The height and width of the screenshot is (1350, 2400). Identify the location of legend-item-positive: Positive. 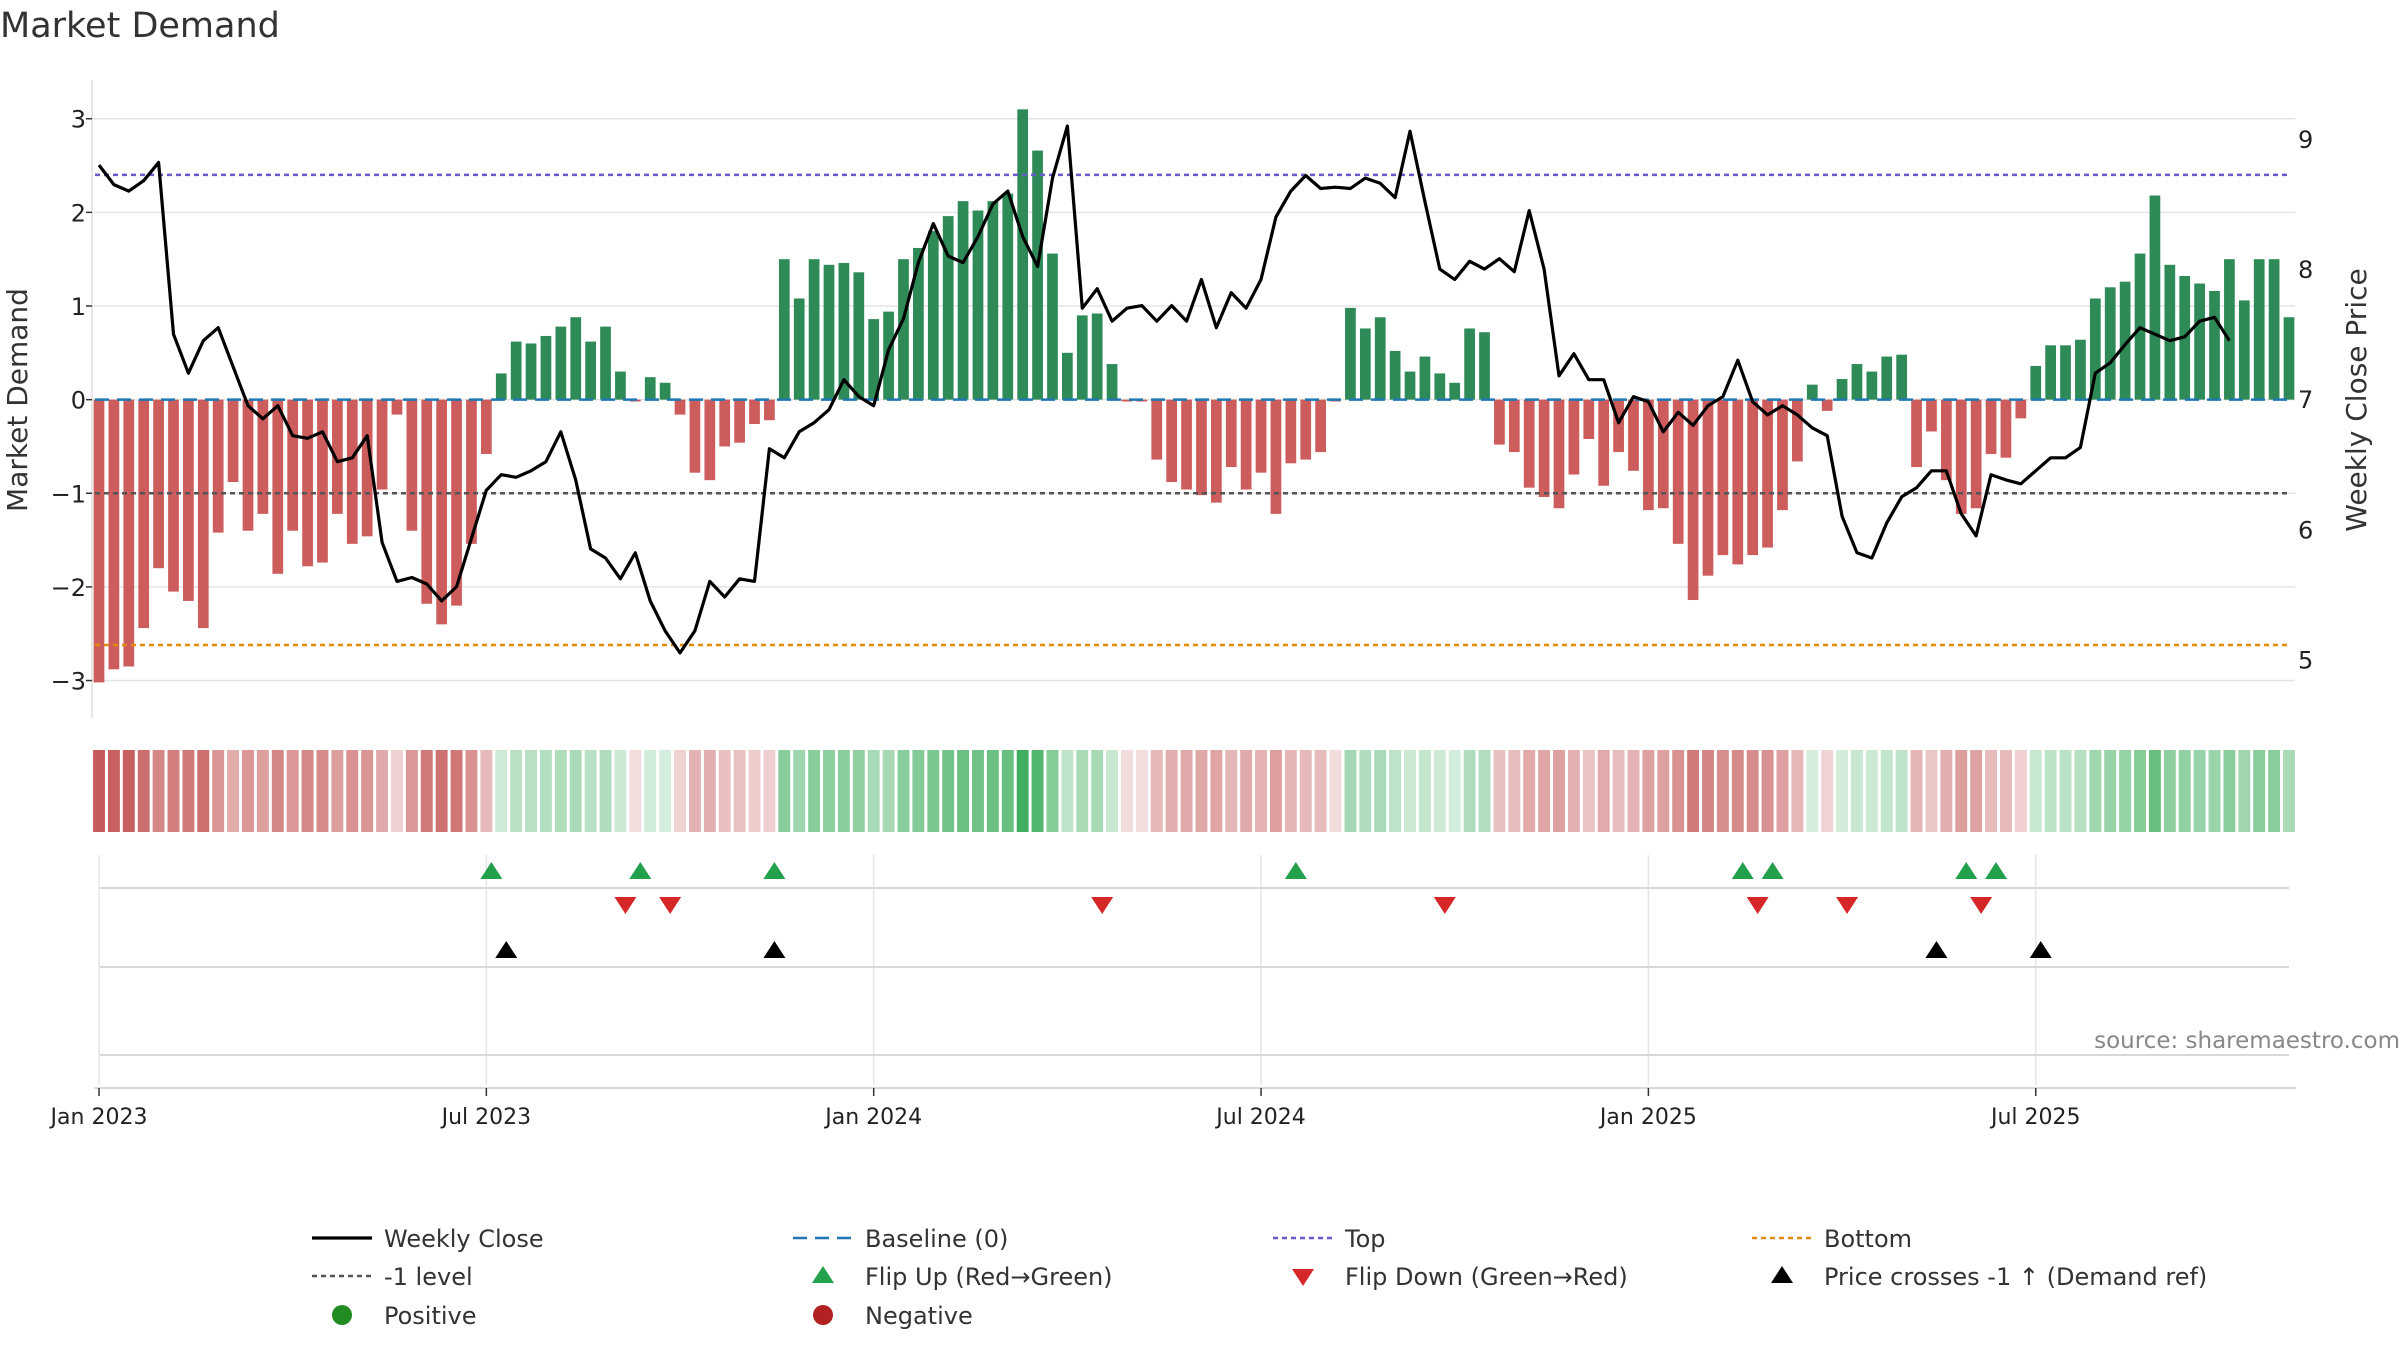
(404, 1316).